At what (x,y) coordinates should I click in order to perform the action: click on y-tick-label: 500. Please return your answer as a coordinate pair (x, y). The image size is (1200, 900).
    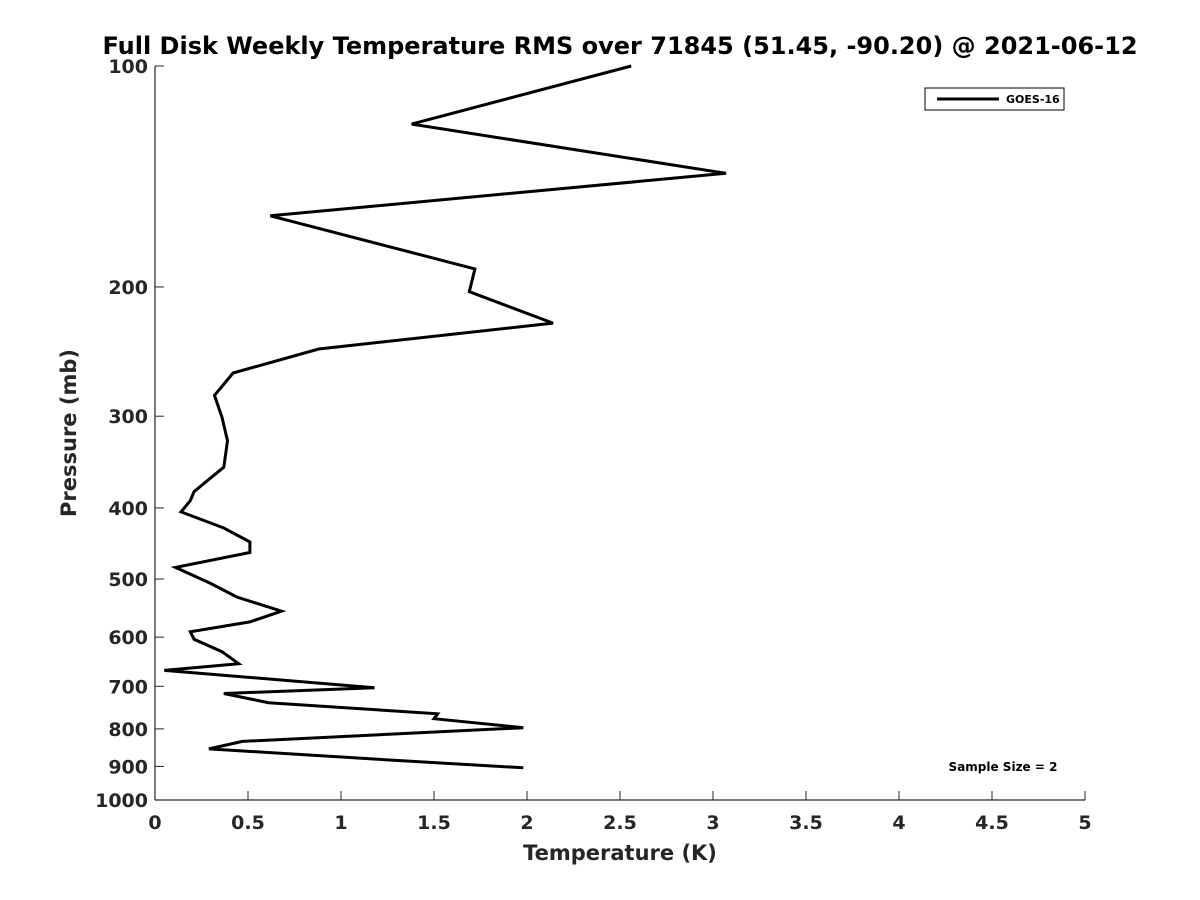
    Looking at the image, I should click on (128, 580).